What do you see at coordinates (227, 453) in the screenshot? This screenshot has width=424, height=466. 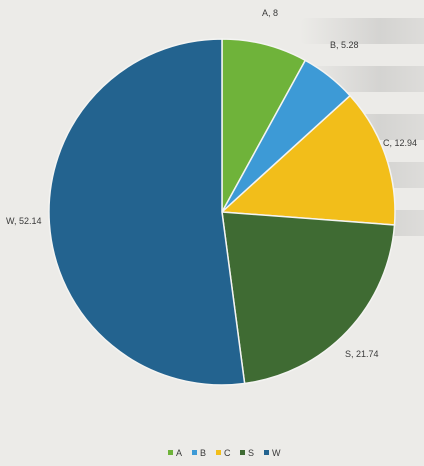 I see `legend-label-c: C` at bounding box center [227, 453].